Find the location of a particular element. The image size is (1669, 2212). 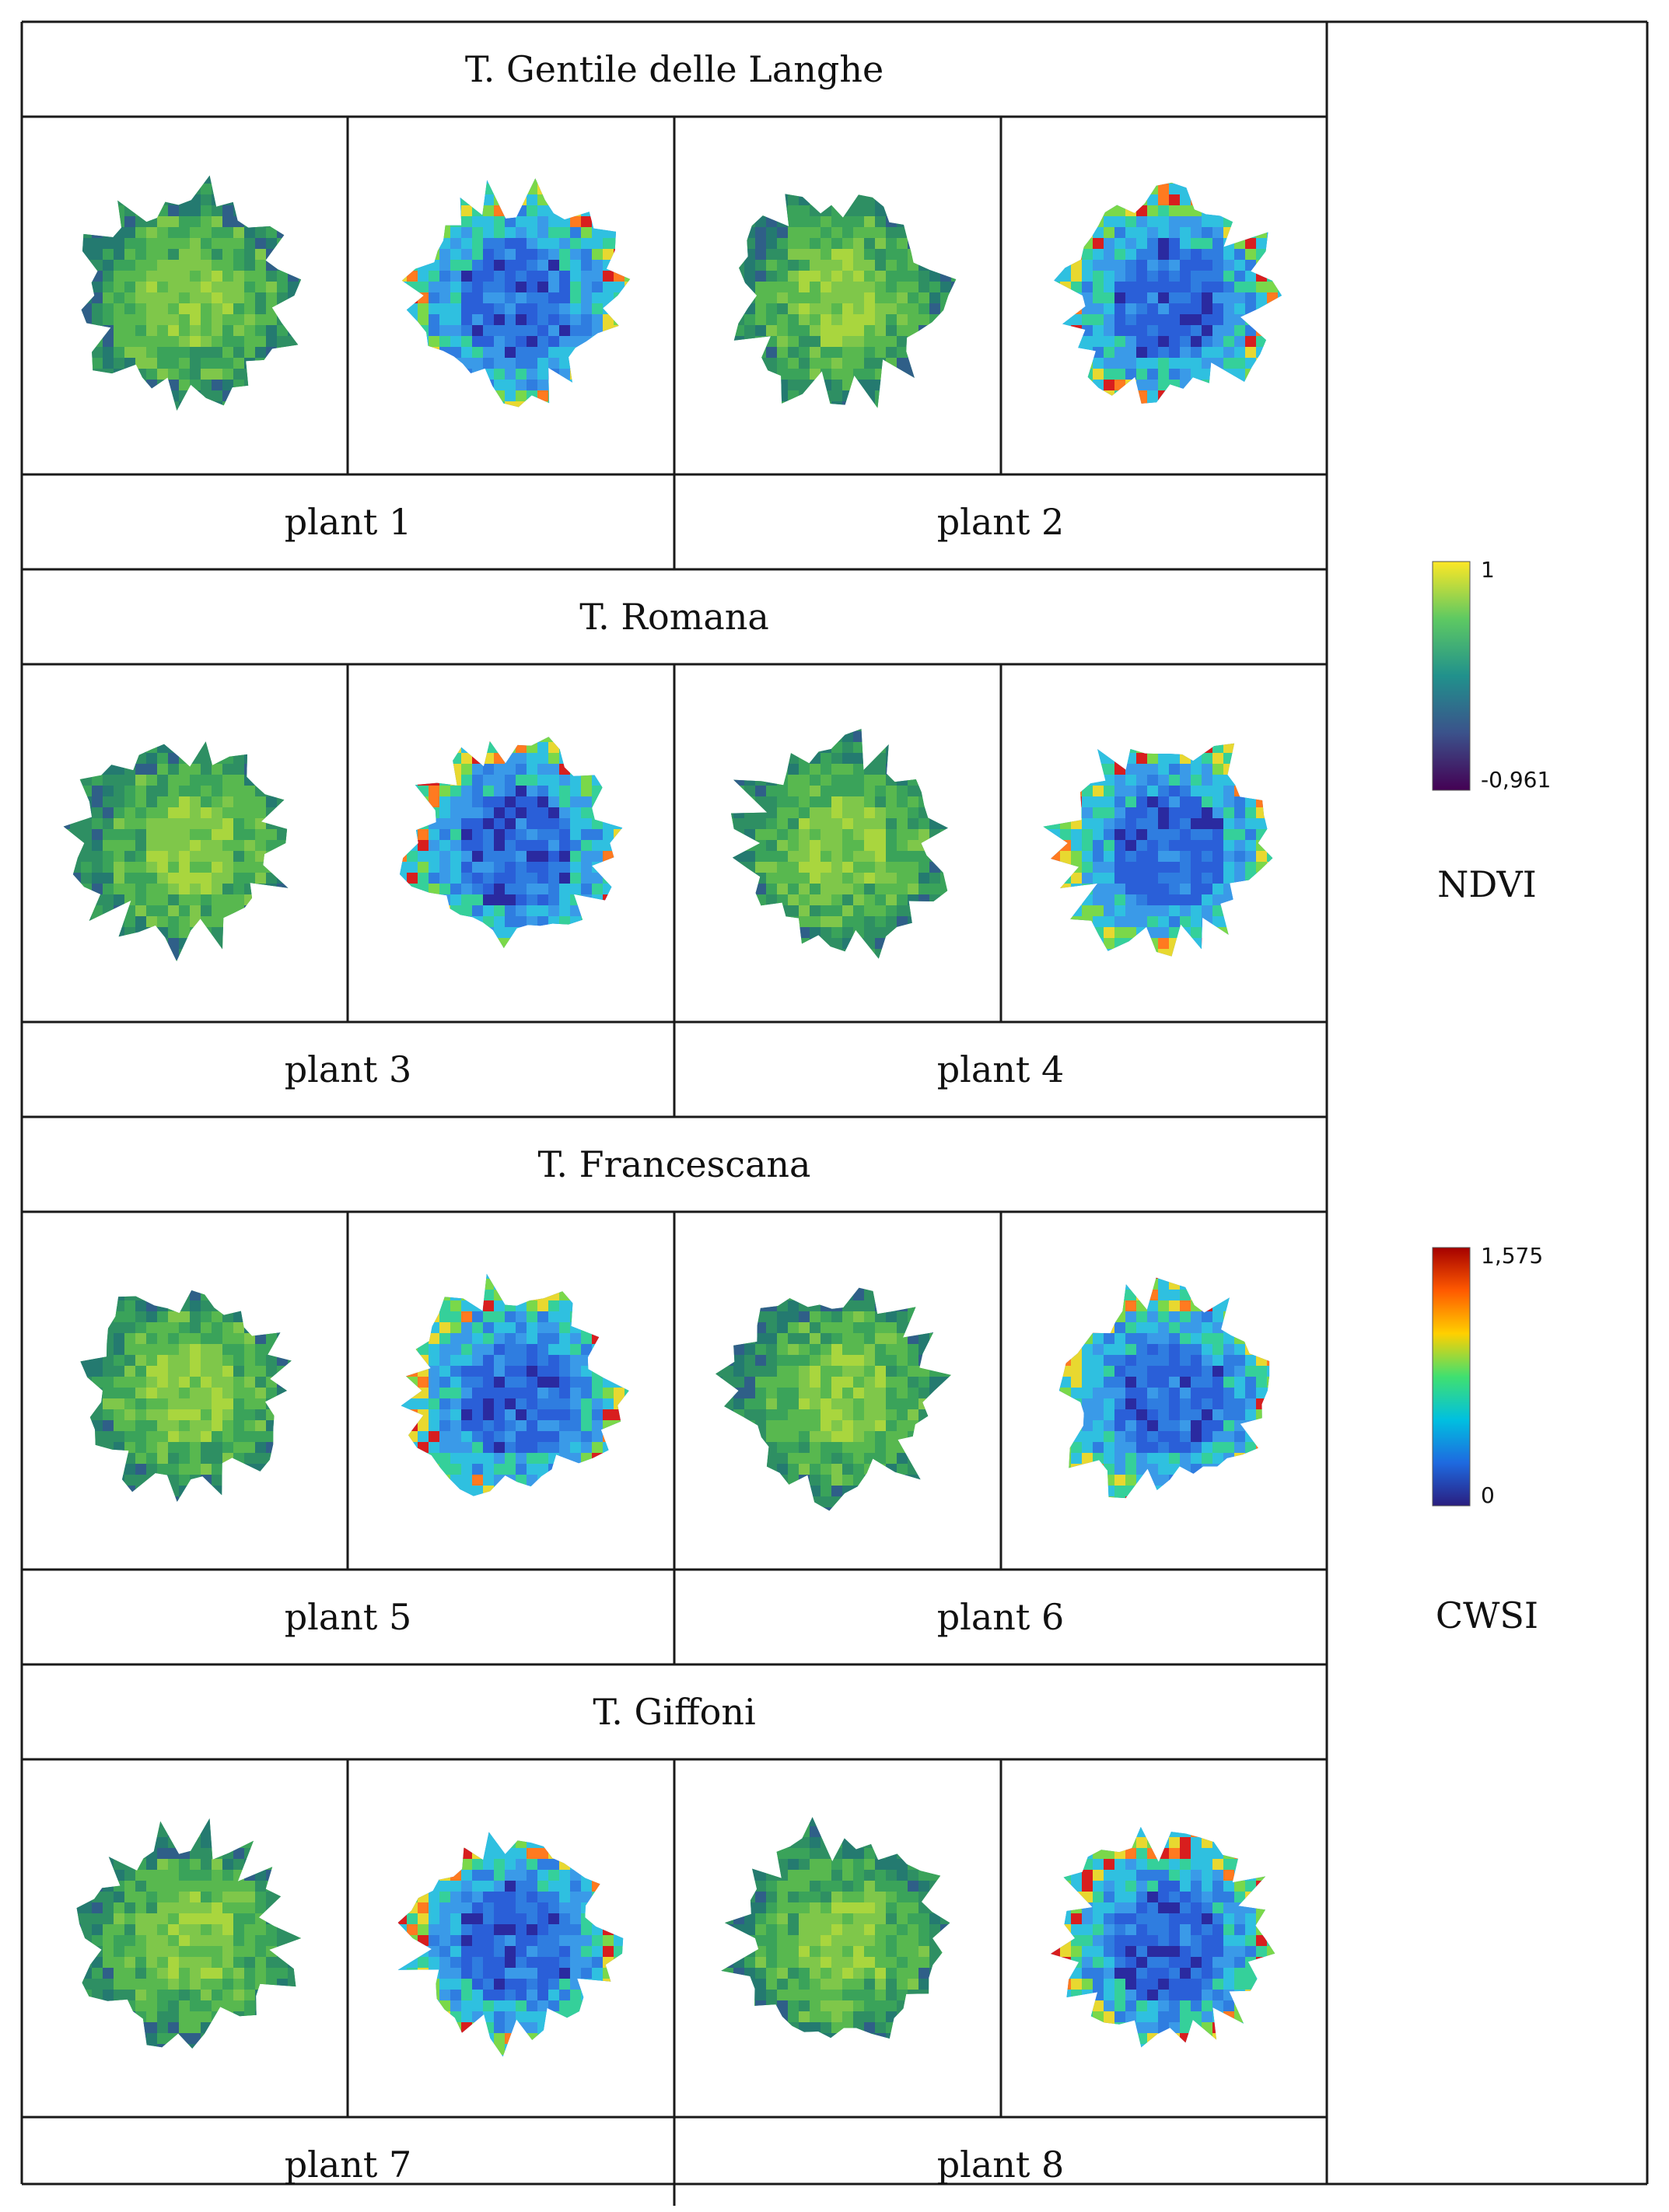

plant-5-cwsi-map is located at coordinates (511, 1391).